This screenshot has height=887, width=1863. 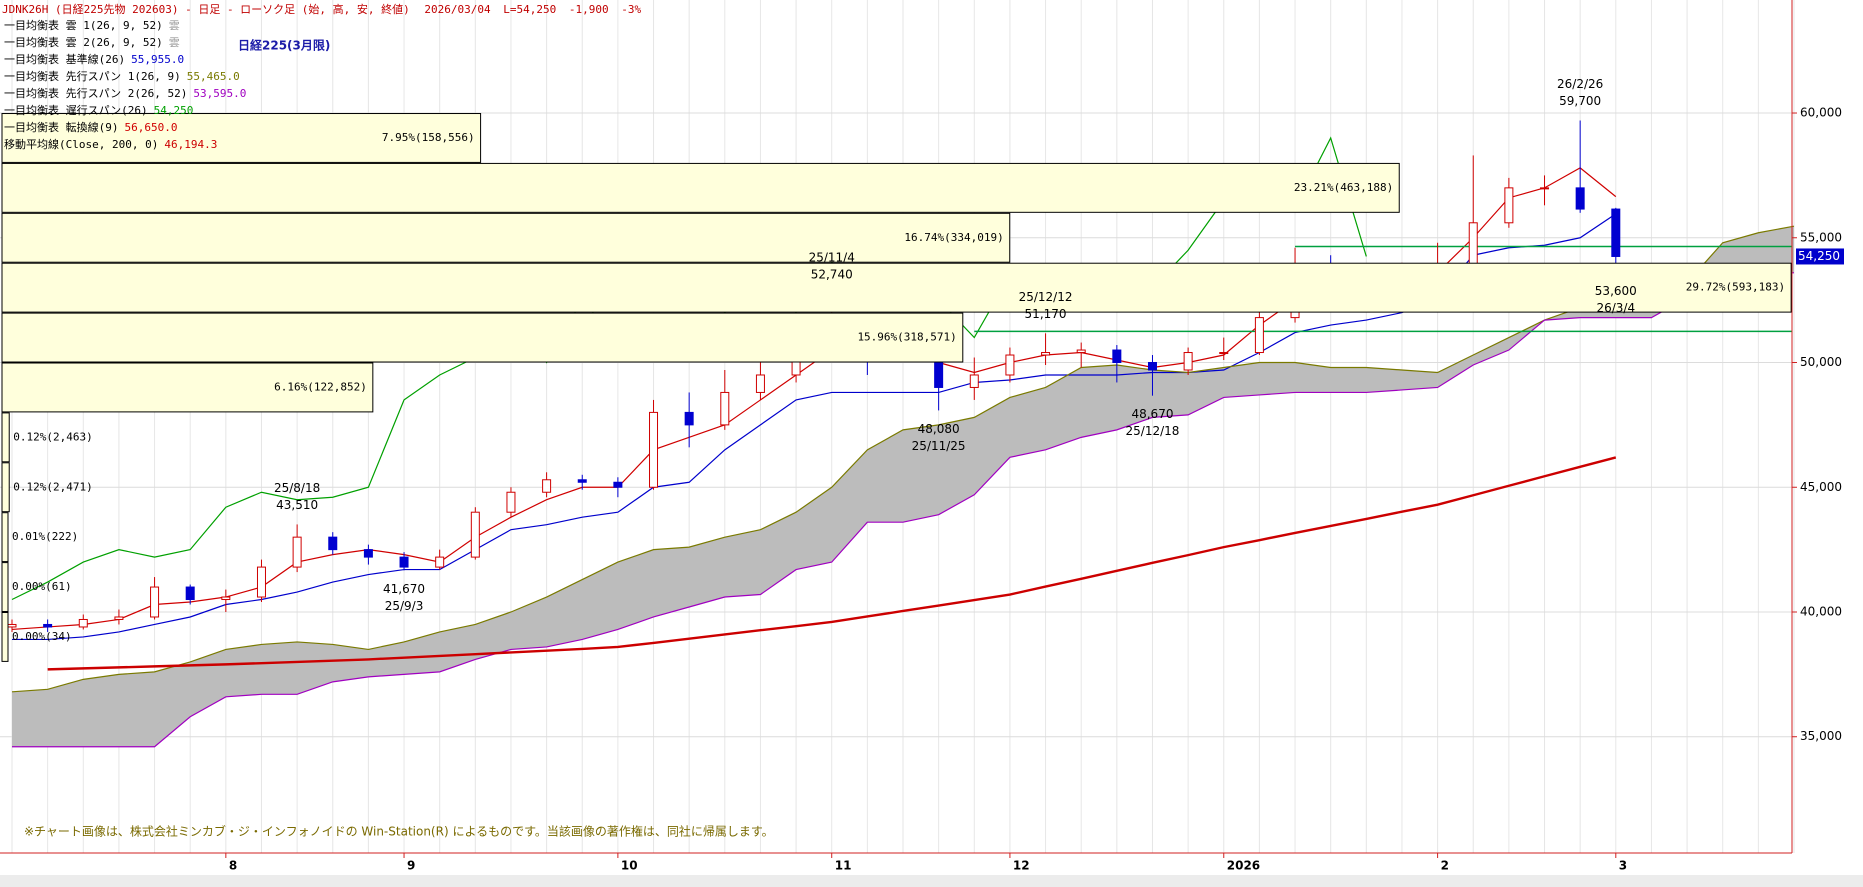 What do you see at coordinates (1615, 308) in the screenshot?
I see `annotation-date: 26/3/4` at bounding box center [1615, 308].